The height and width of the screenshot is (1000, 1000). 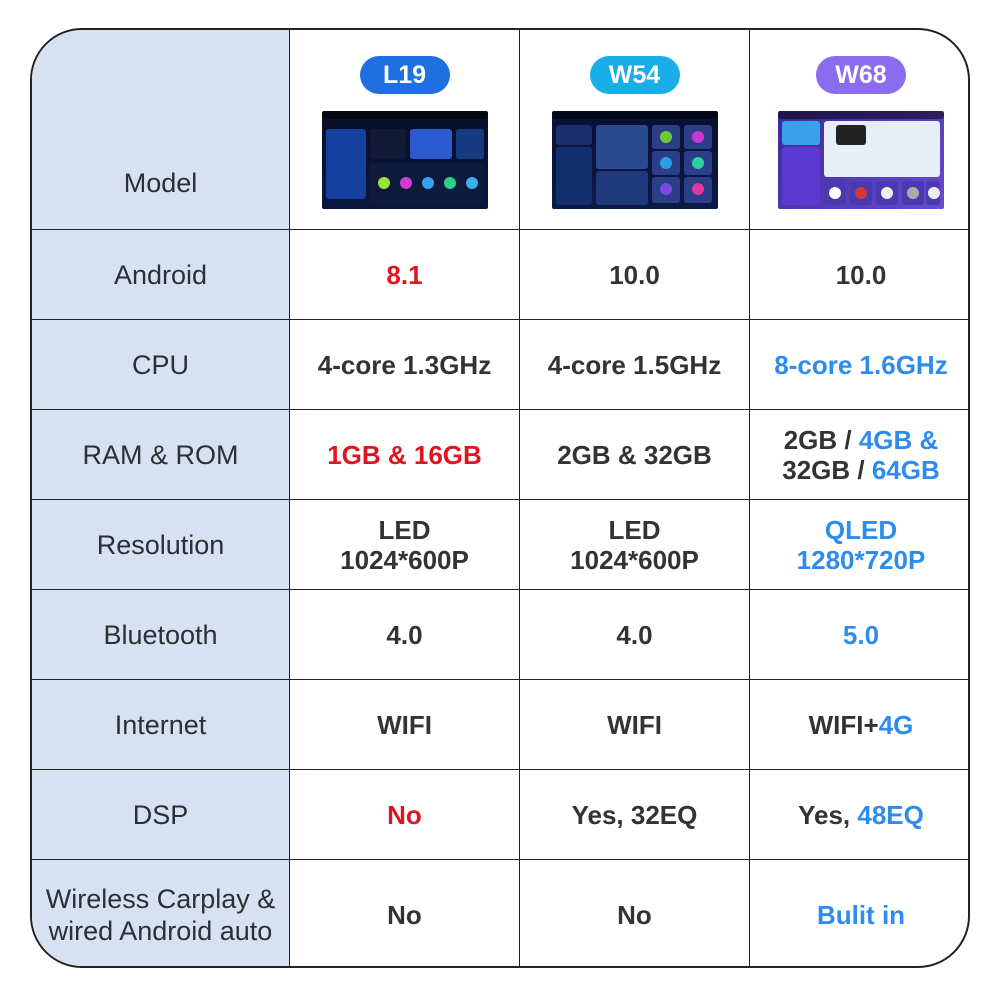 What do you see at coordinates (821, 439) in the screenshot?
I see `value-text: 2GB /` at bounding box center [821, 439].